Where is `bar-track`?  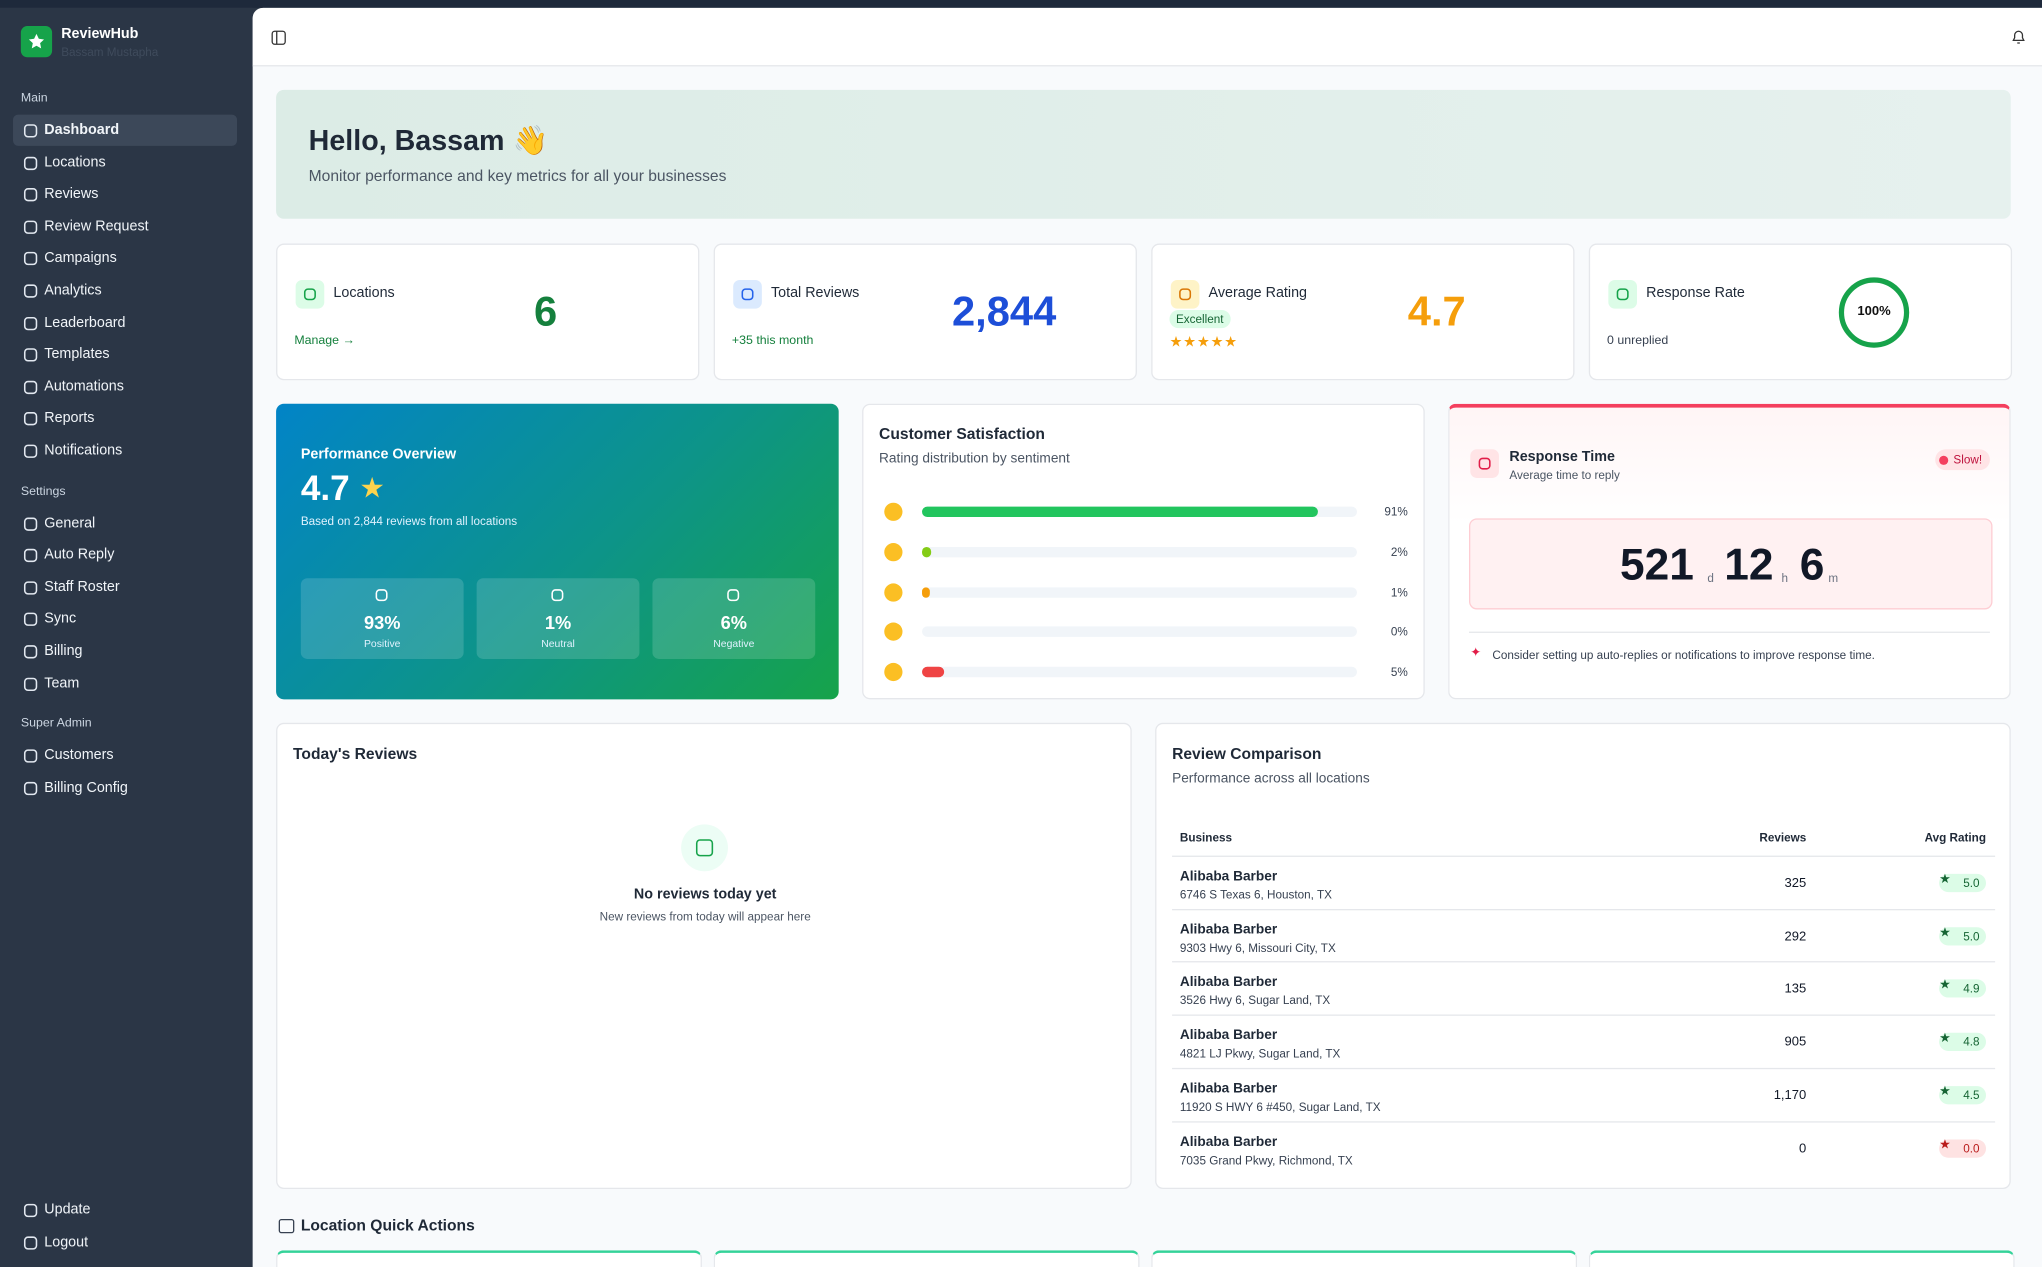 bar-track is located at coordinates (1139, 632).